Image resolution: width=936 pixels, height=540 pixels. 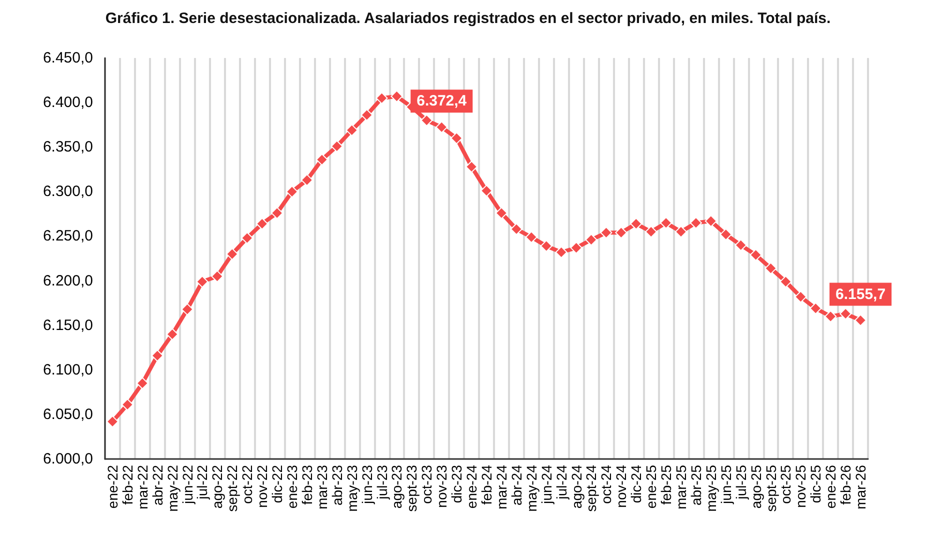 What do you see at coordinates (67, 103) in the screenshot?
I see `y-tick-label: 6.400,0` at bounding box center [67, 103].